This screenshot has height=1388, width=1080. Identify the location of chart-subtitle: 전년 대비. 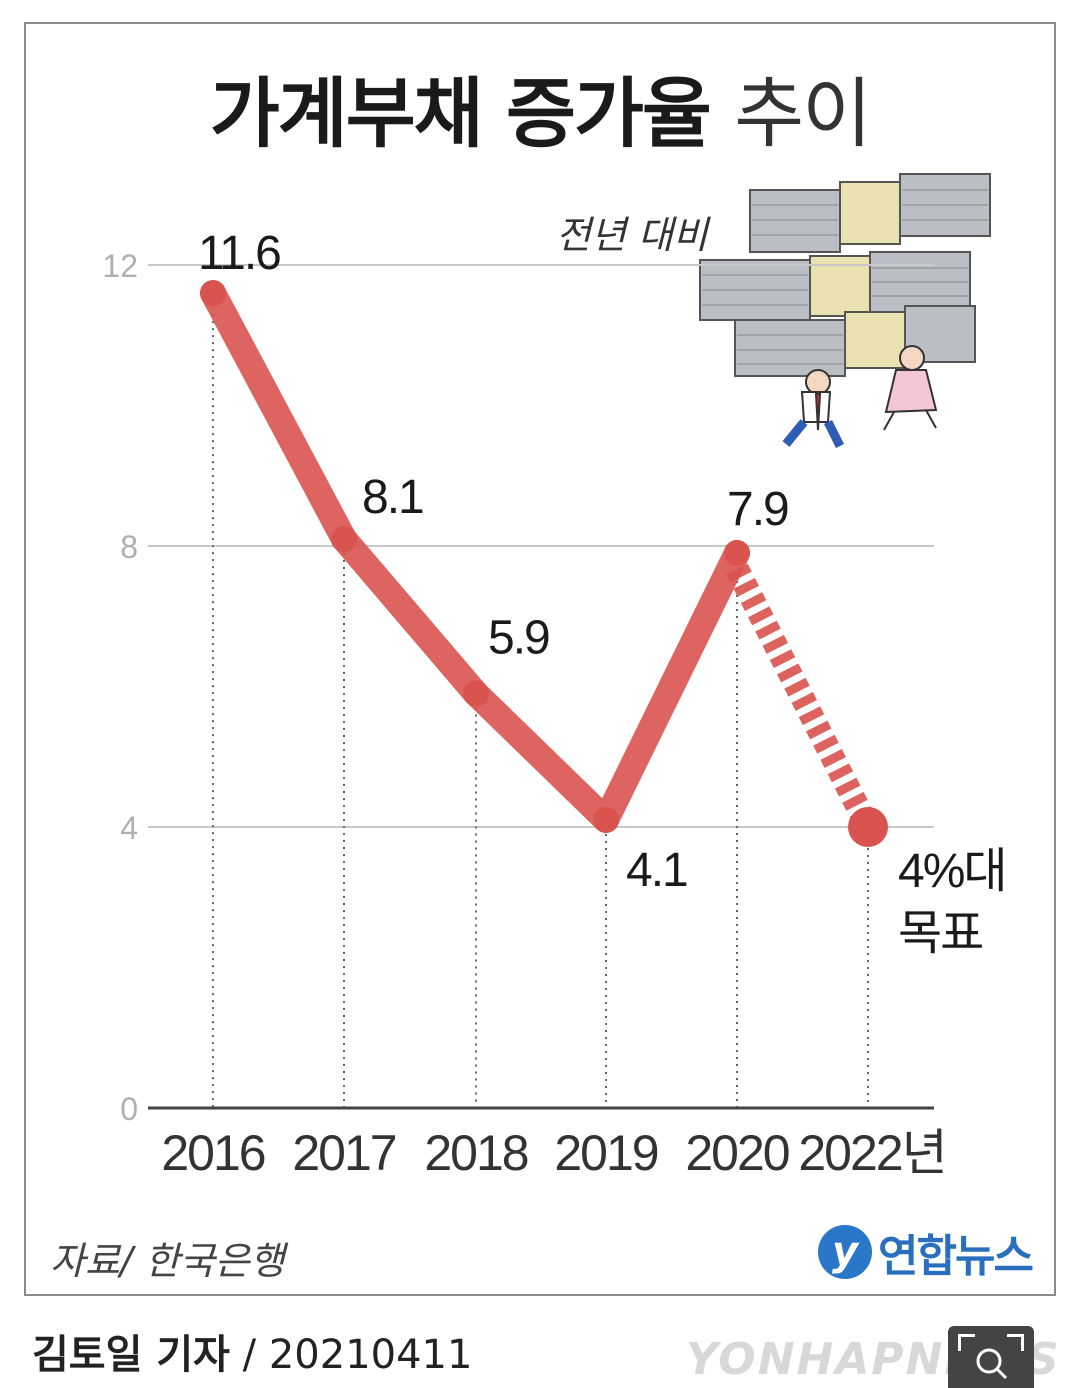
(632, 235).